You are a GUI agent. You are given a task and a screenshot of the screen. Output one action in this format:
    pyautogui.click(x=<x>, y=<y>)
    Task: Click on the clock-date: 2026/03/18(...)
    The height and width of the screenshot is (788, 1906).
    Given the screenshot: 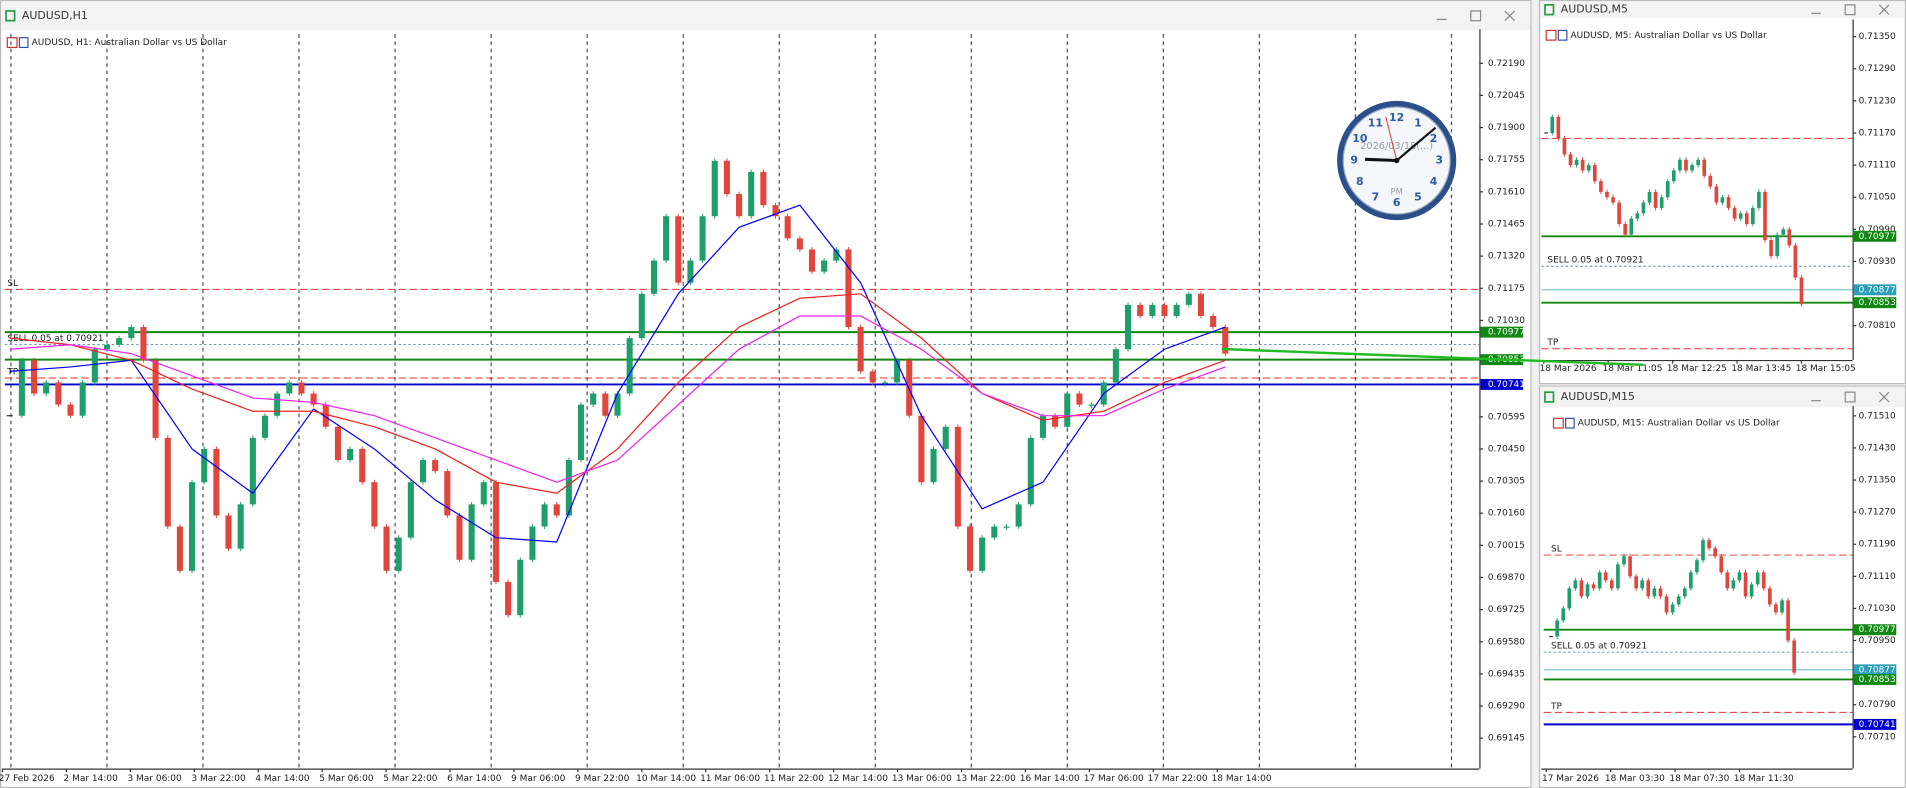 What is the action you would take?
    pyautogui.click(x=1396, y=146)
    